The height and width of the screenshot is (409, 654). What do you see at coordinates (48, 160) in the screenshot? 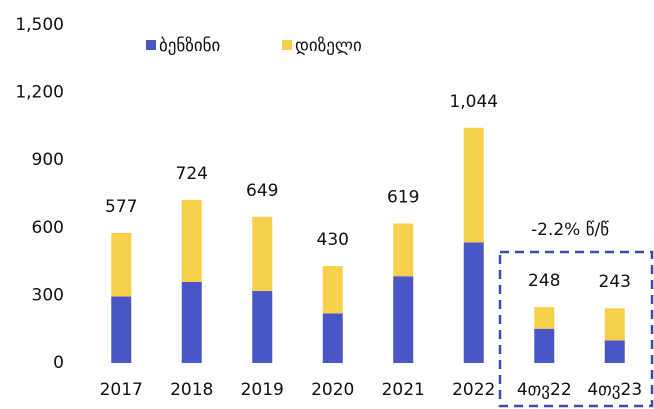
I see `y-tick-label: 900` at bounding box center [48, 160].